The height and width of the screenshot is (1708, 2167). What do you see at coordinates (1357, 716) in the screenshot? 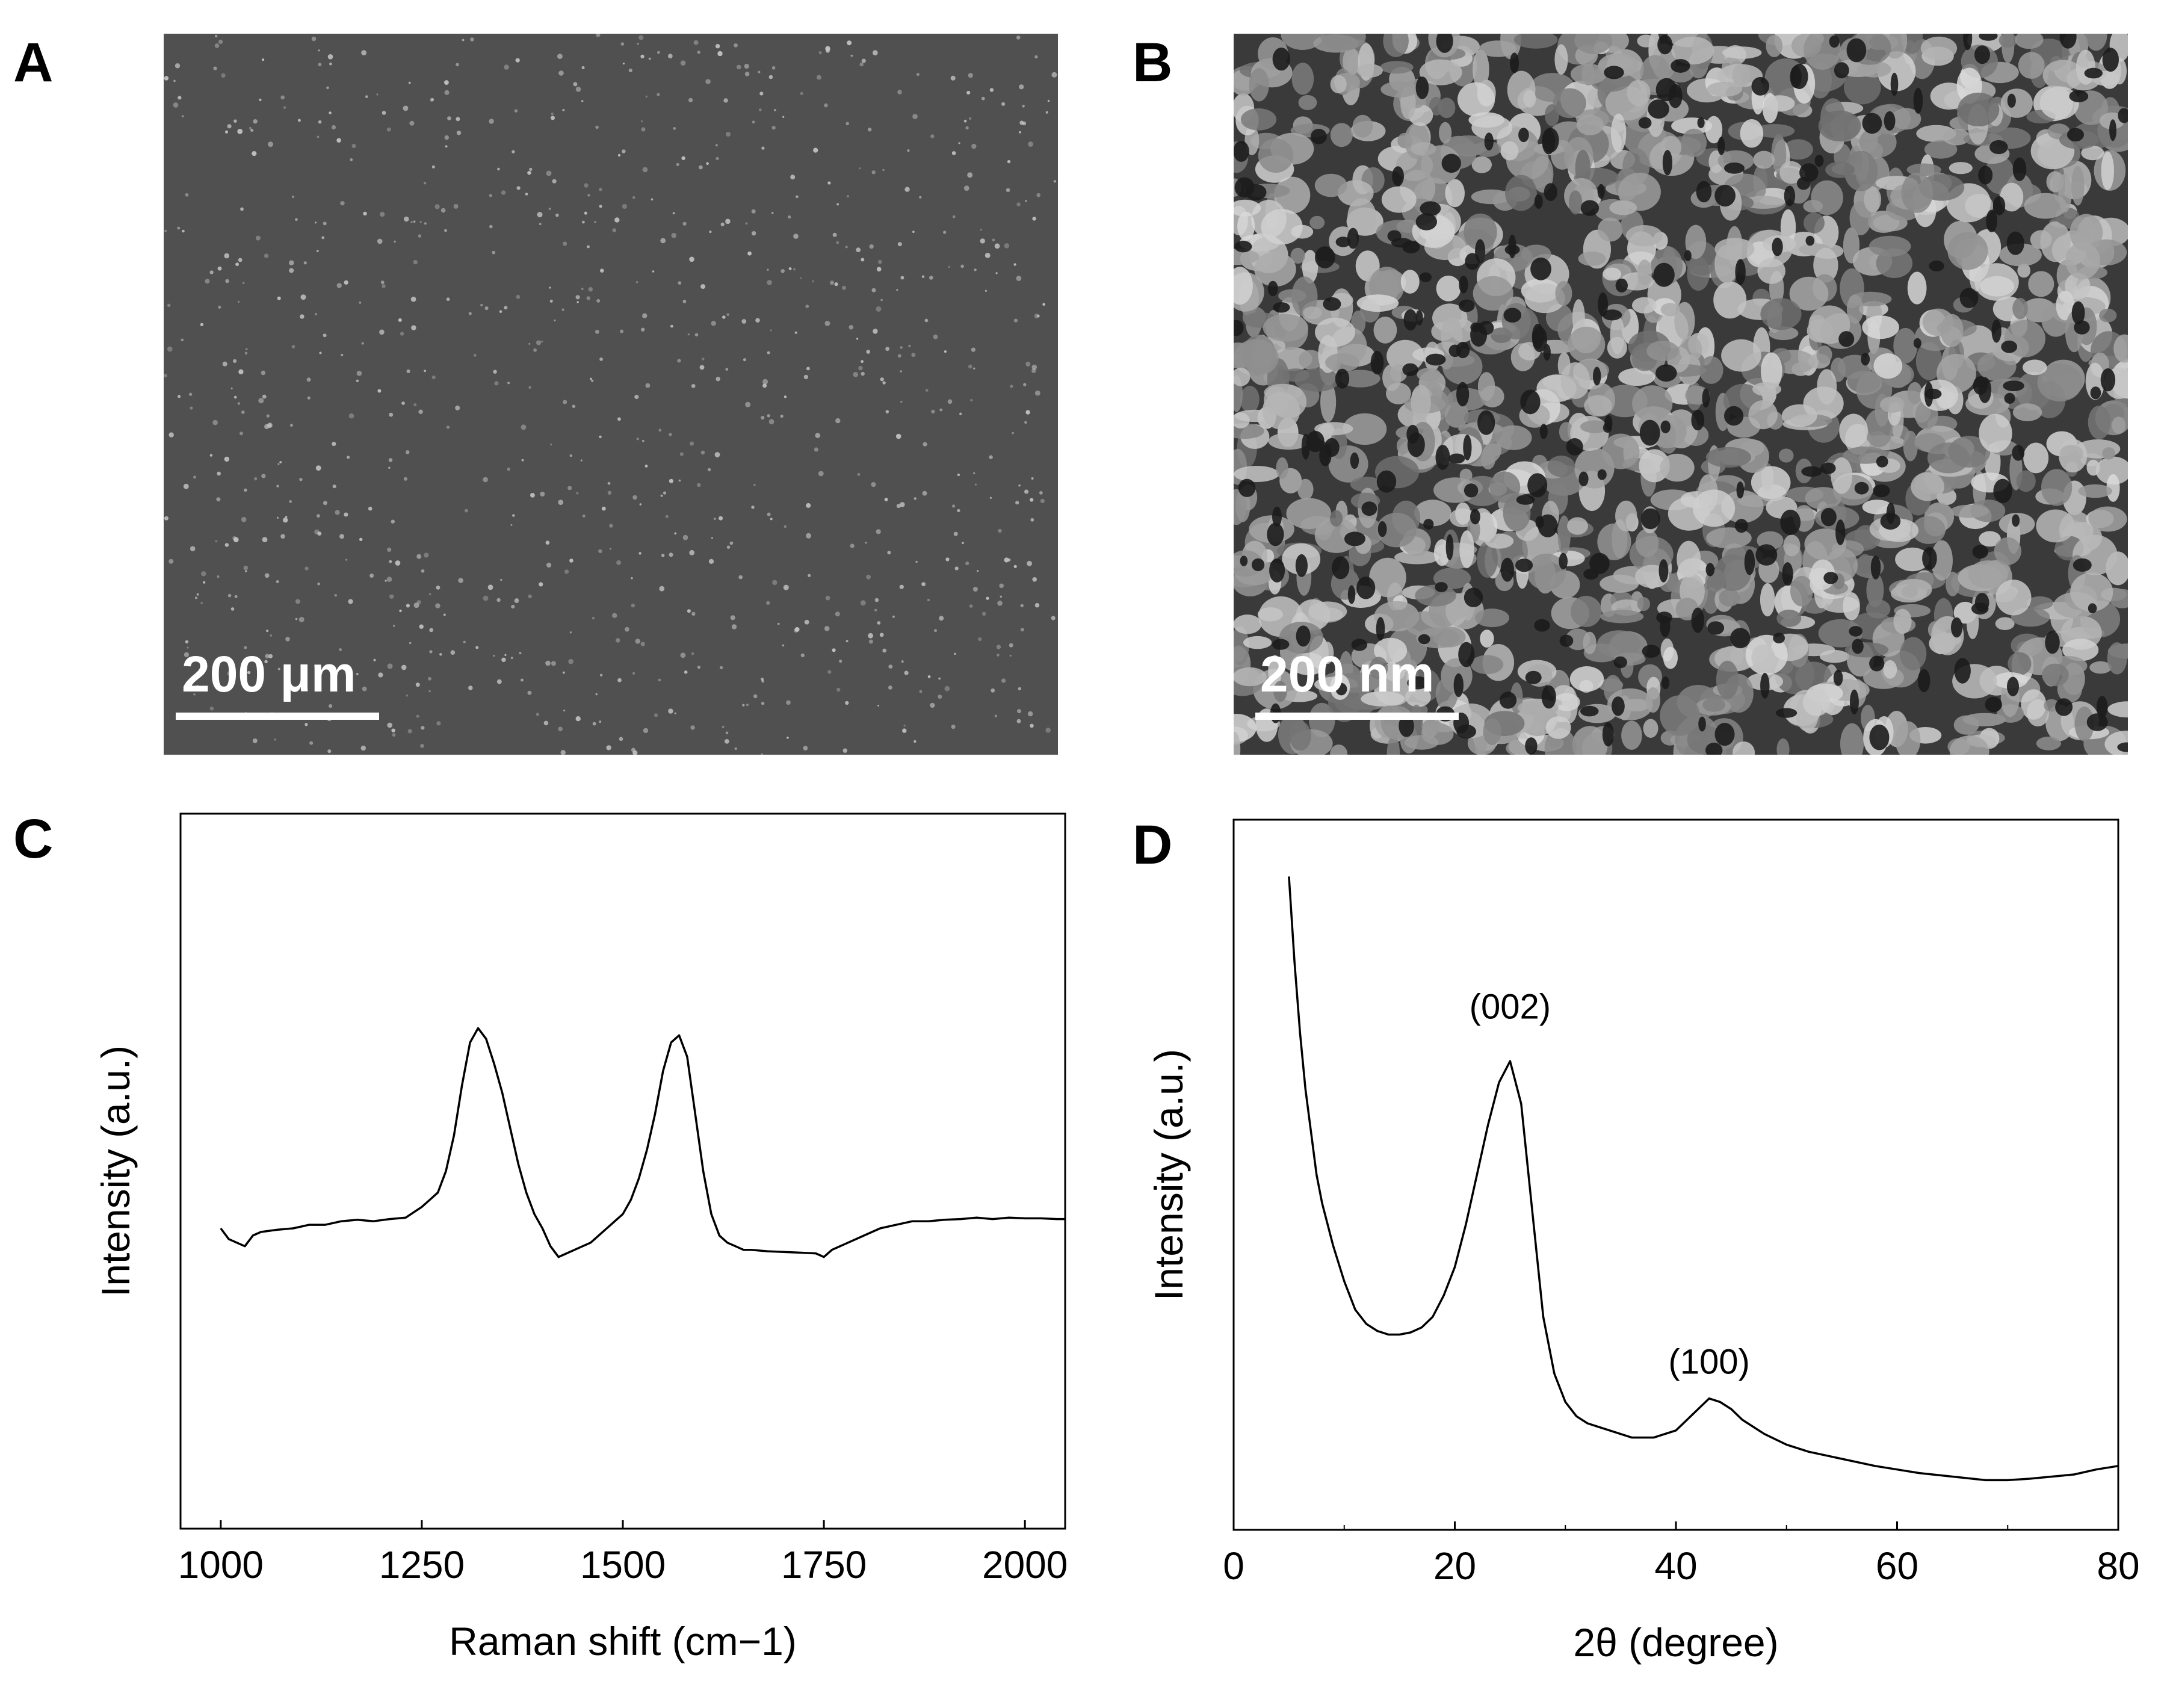
I see `scale-bar-b` at bounding box center [1357, 716].